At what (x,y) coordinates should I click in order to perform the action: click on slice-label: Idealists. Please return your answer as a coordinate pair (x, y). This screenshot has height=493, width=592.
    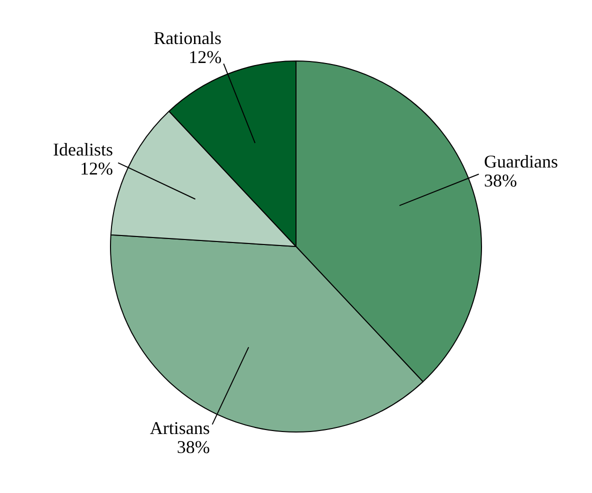
    Looking at the image, I should click on (83, 150).